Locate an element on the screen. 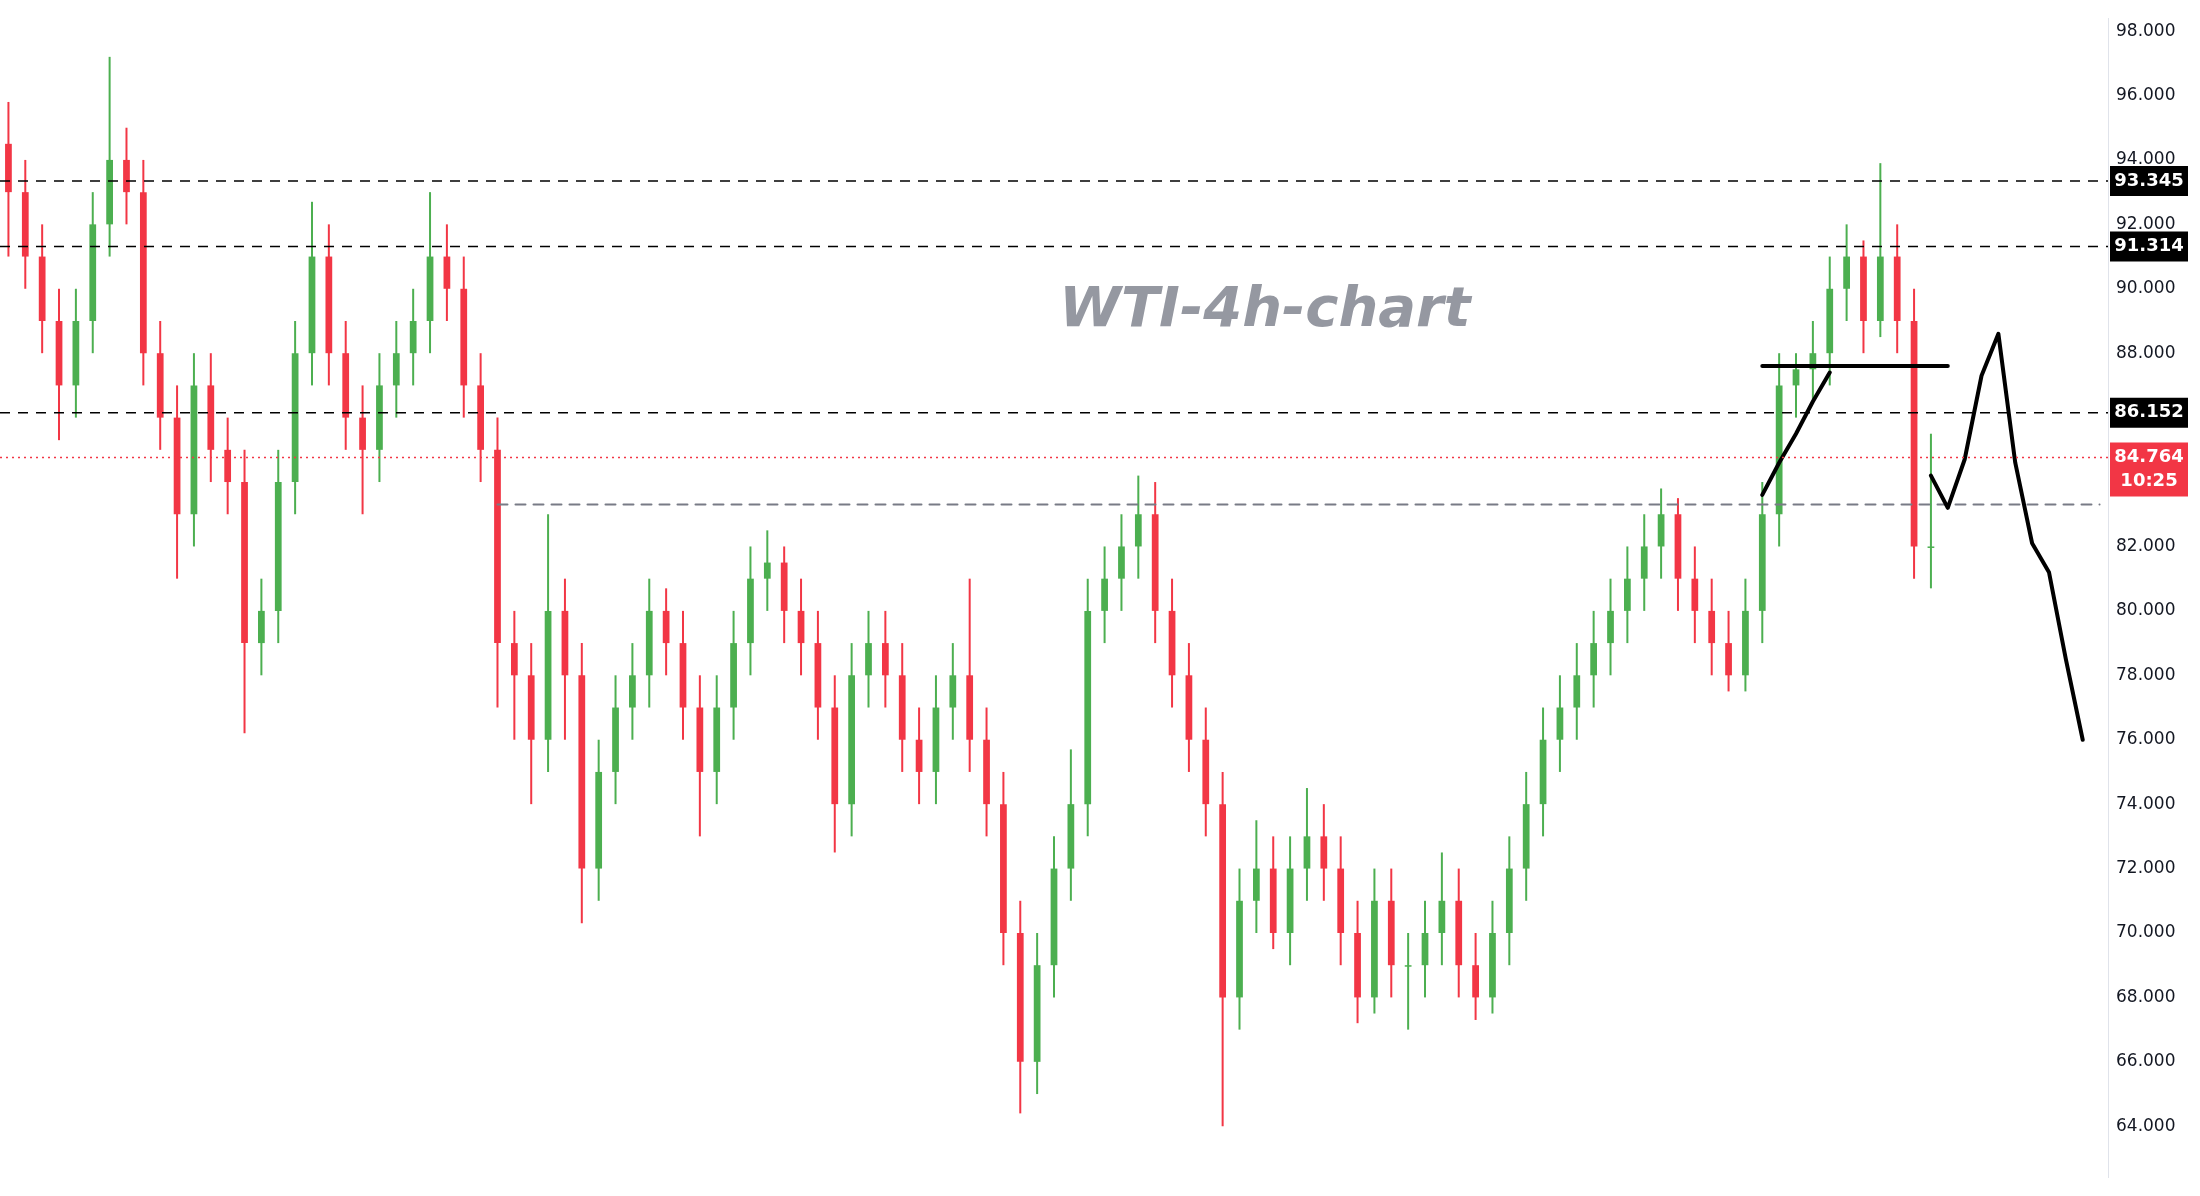  y-tick-label: 82.000 is located at coordinates (2146, 544).